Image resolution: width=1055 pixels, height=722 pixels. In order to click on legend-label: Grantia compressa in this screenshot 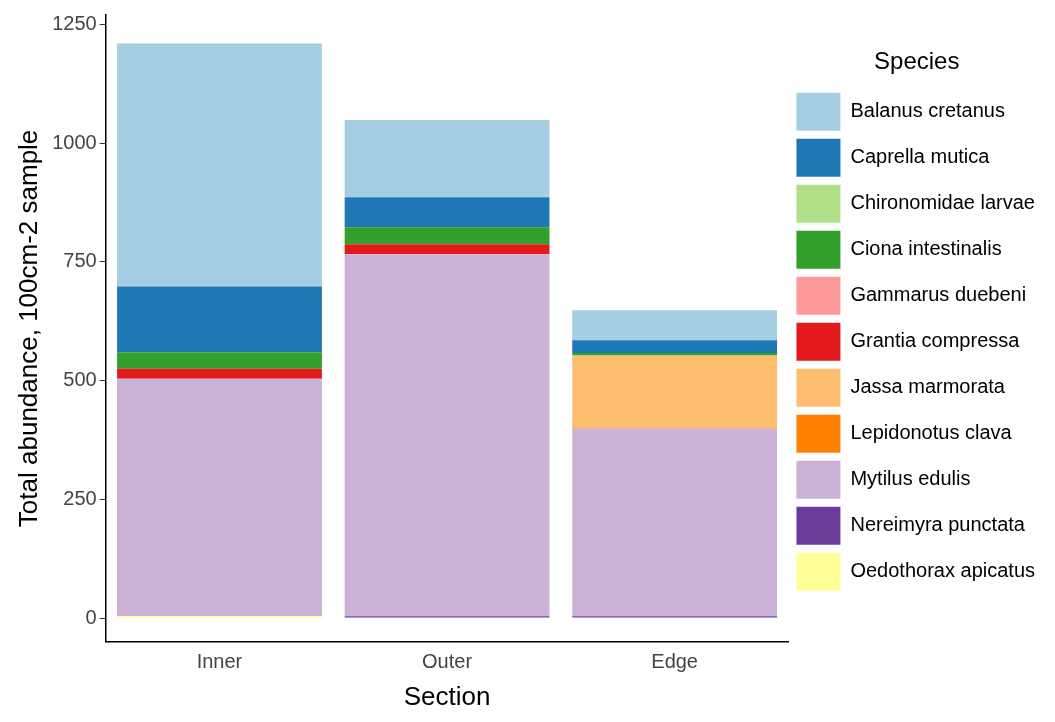, I will do `click(935, 340)`.